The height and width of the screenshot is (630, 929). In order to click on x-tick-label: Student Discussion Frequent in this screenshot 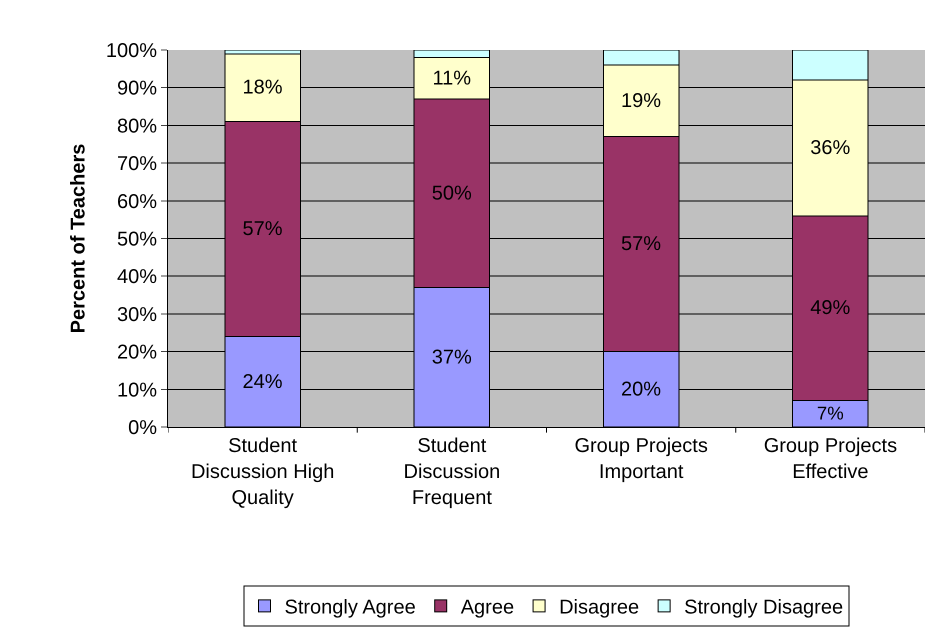, I will do `click(452, 472)`.